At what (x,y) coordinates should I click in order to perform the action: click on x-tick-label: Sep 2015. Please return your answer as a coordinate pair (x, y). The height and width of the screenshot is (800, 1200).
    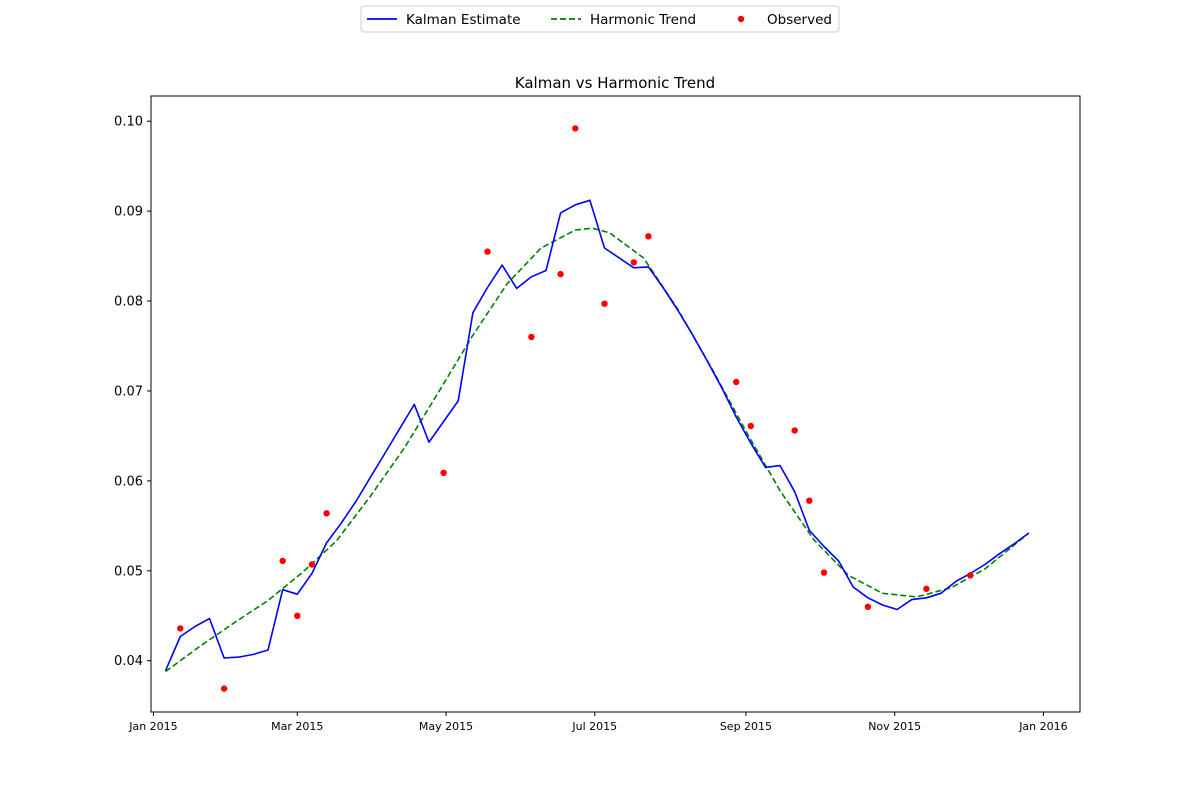
    Looking at the image, I should click on (746, 726).